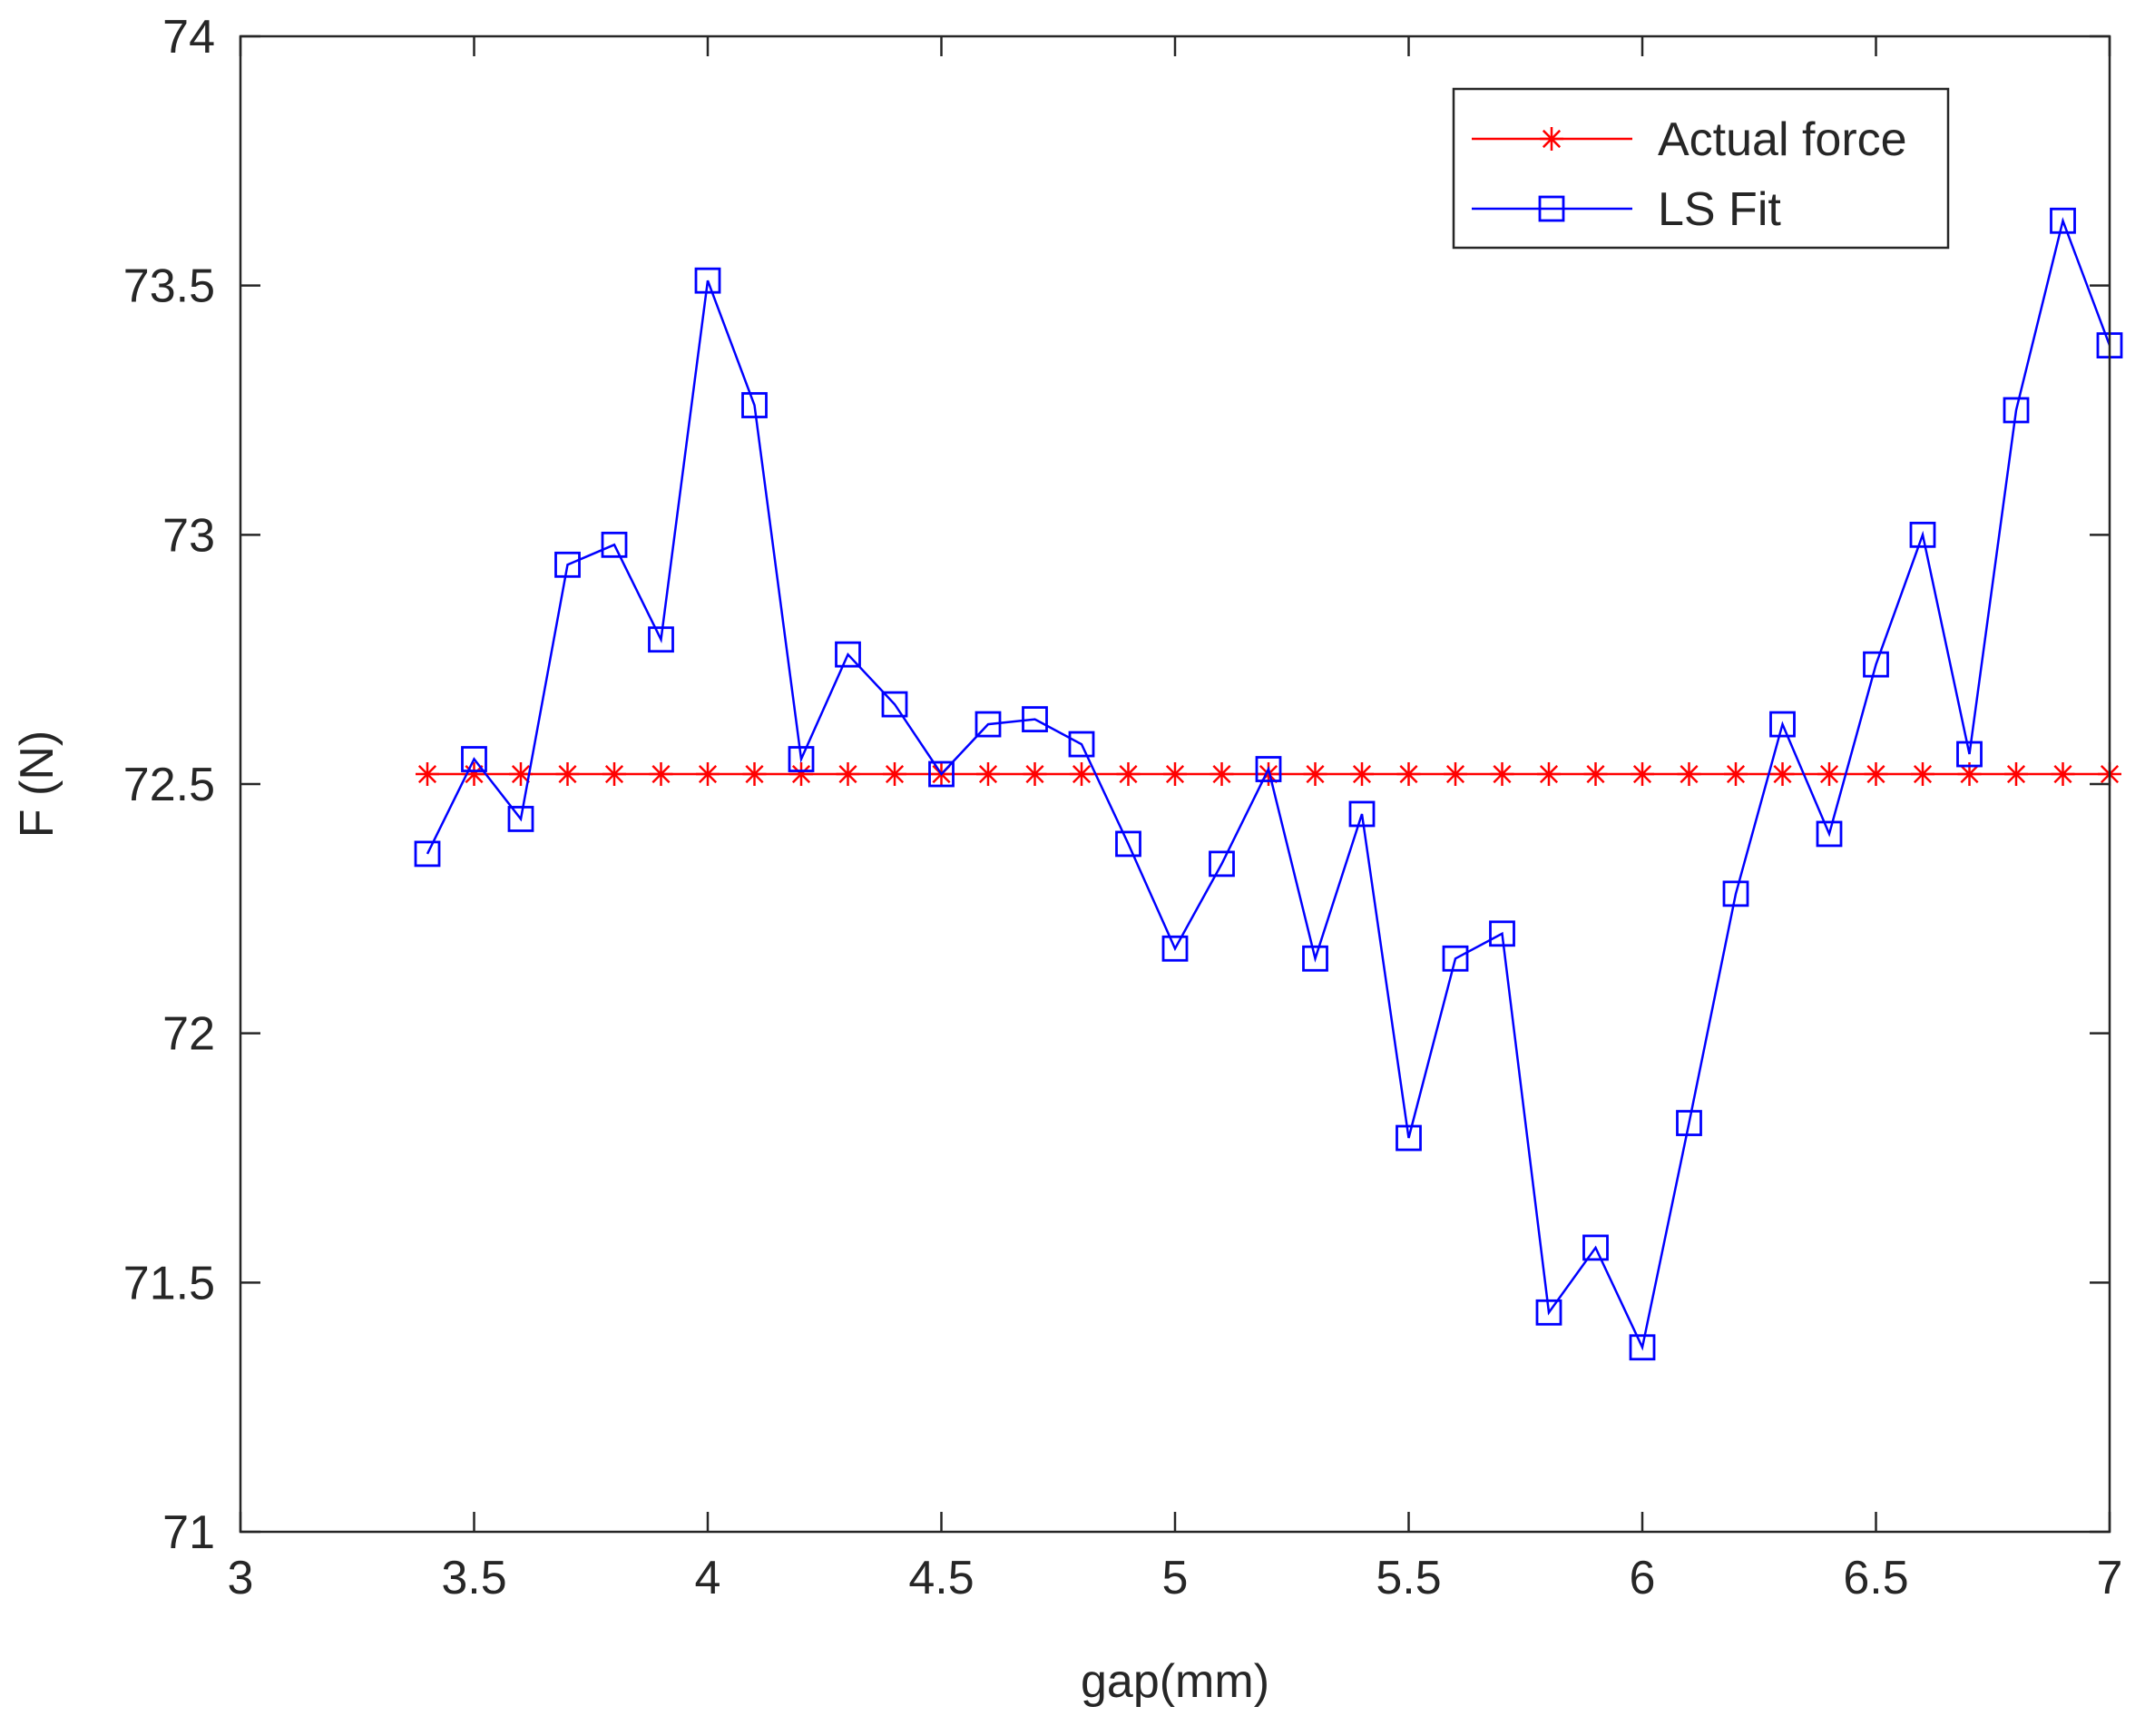  What do you see at coordinates (1782, 139) in the screenshot?
I see `legend-label-actual-force: Actual force` at bounding box center [1782, 139].